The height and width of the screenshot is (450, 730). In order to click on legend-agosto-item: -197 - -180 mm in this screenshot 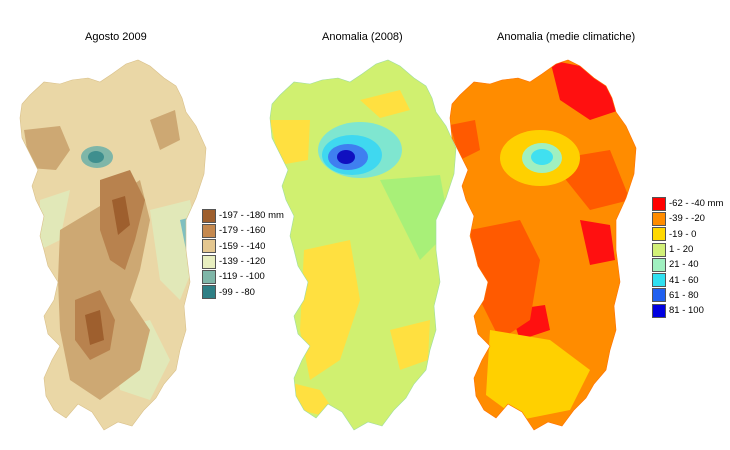, I will do `click(243, 215)`.